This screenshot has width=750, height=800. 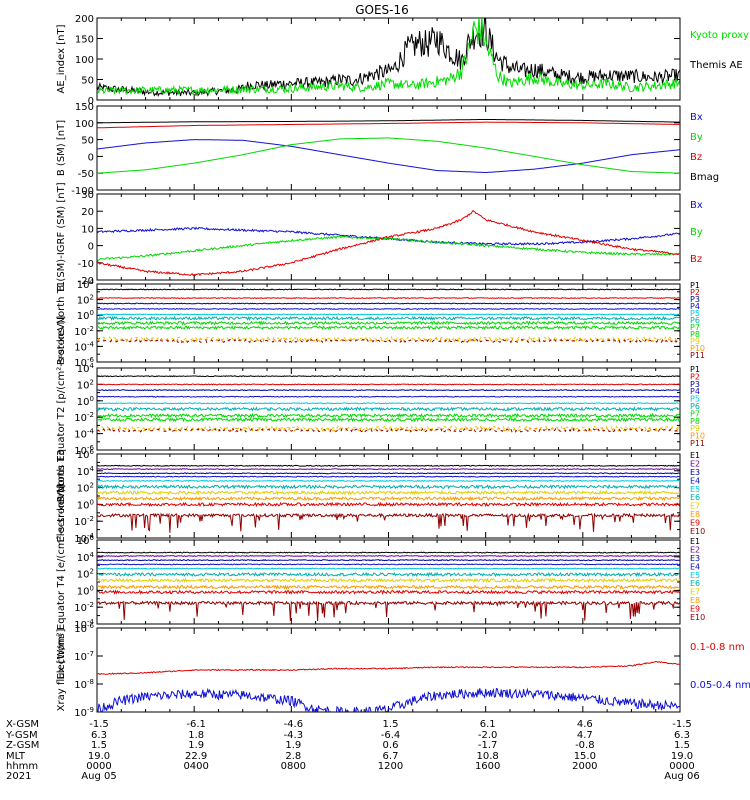 What do you see at coordinates (681, 776) in the screenshot?
I see `axis-value: Aug 06` at bounding box center [681, 776].